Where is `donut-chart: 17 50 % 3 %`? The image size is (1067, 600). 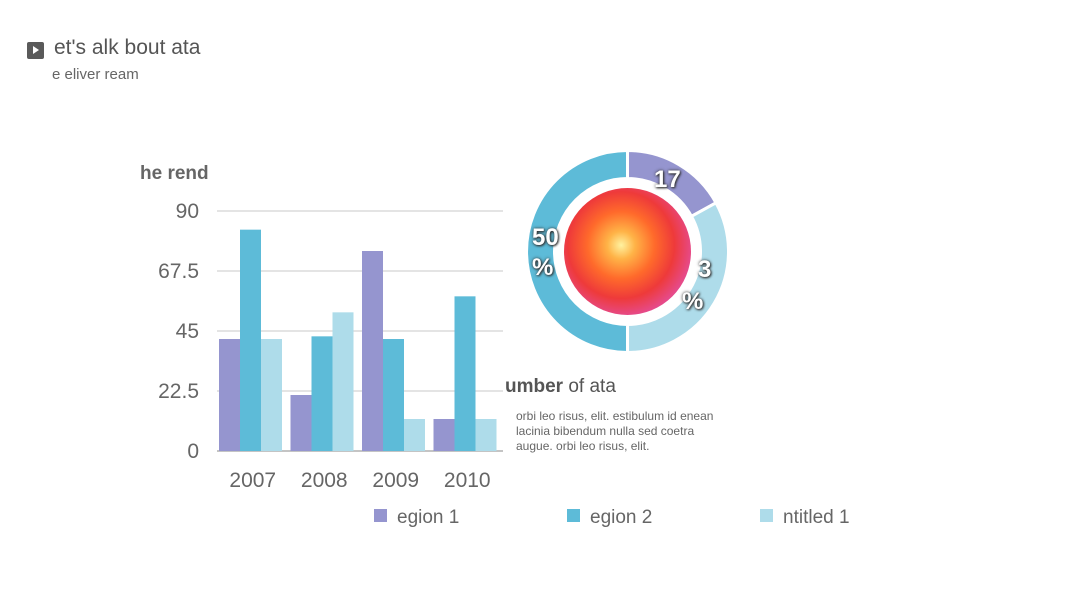 donut-chart: 17 50 % 3 % is located at coordinates (627, 251).